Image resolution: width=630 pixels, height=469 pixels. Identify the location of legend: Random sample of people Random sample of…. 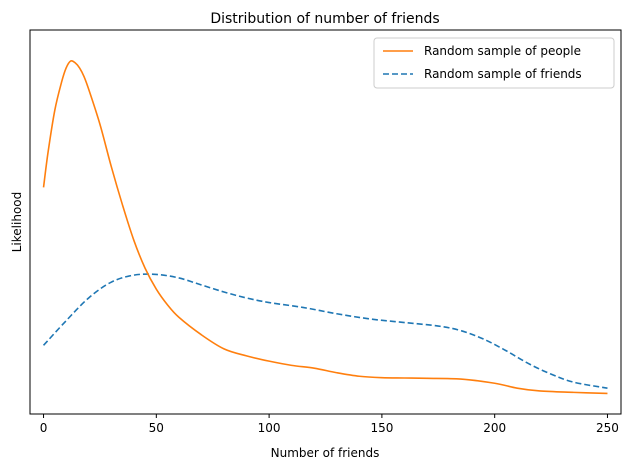
(494, 63).